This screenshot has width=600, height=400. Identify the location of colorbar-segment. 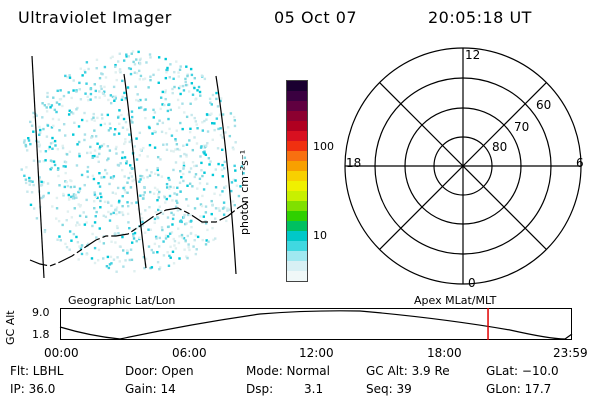
(297, 146).